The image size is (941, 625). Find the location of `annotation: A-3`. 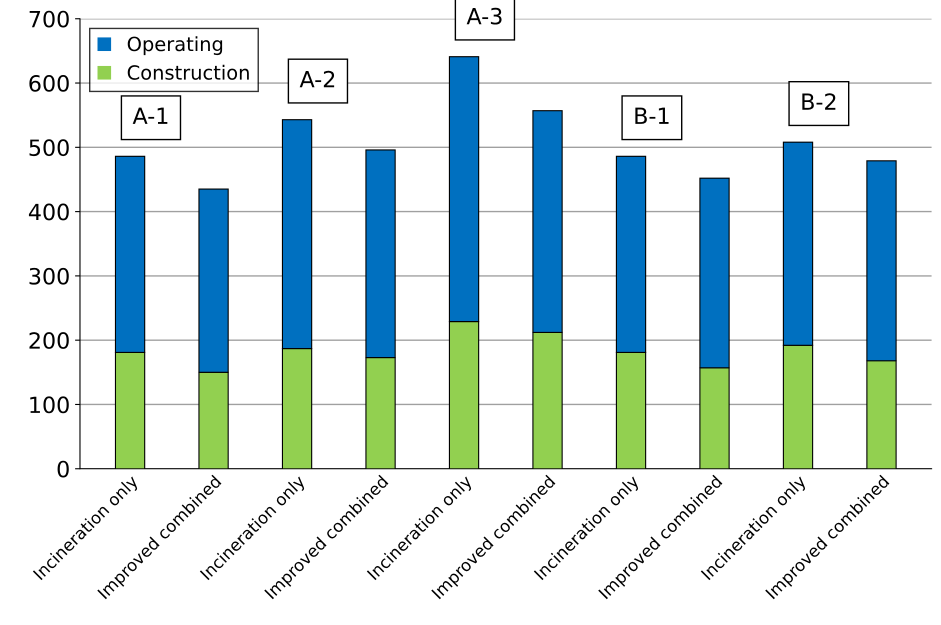

annotation: A-3 is located at coordinates (484, 16).